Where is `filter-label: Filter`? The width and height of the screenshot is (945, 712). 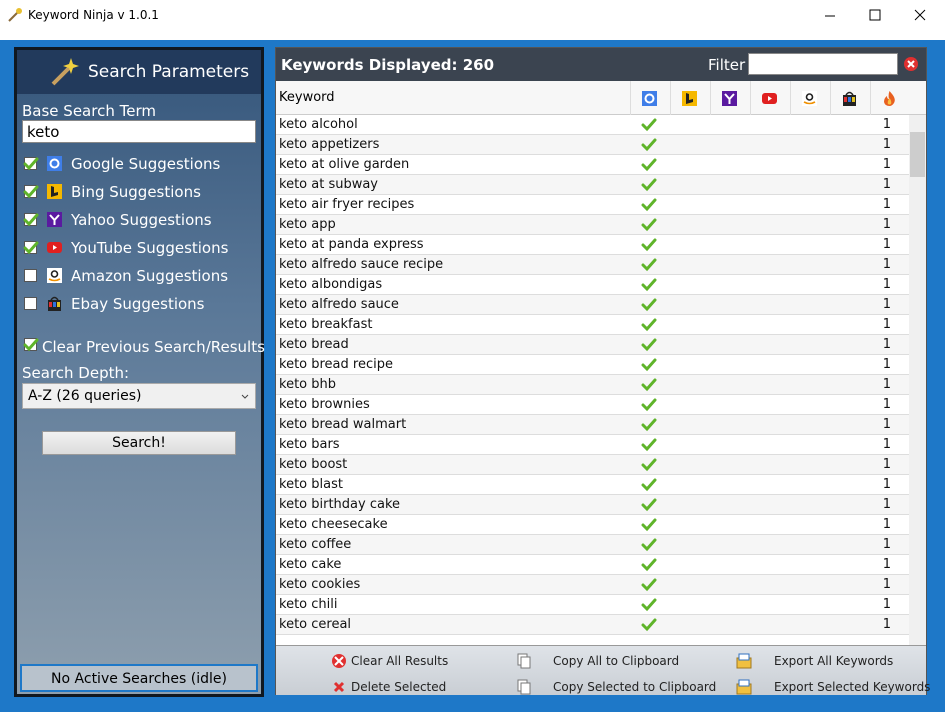 filter-label: Filter is located at coordinates (727, 65).